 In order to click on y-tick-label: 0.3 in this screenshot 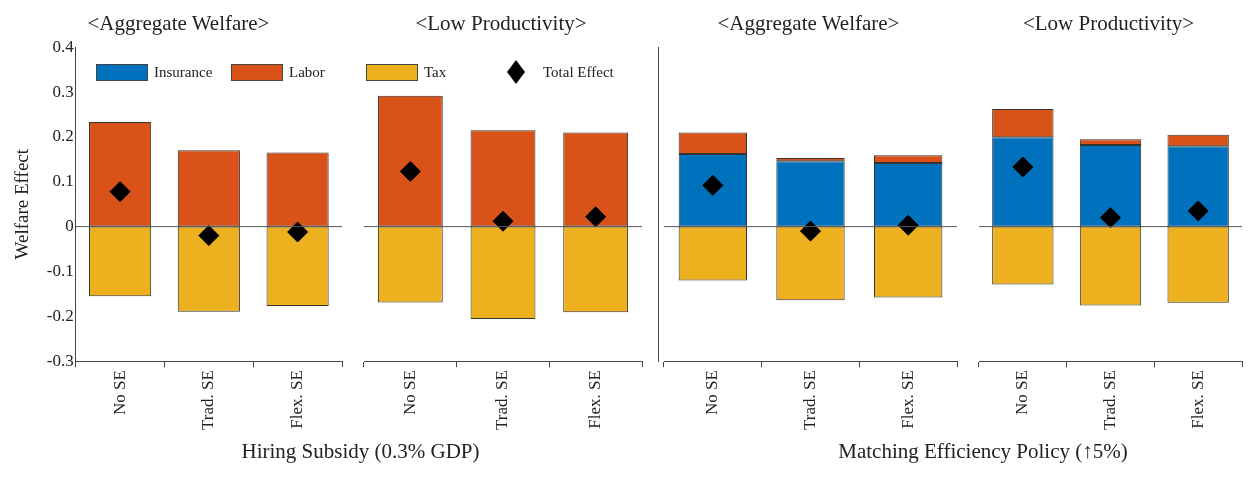, I will do `click(63, 91)`.